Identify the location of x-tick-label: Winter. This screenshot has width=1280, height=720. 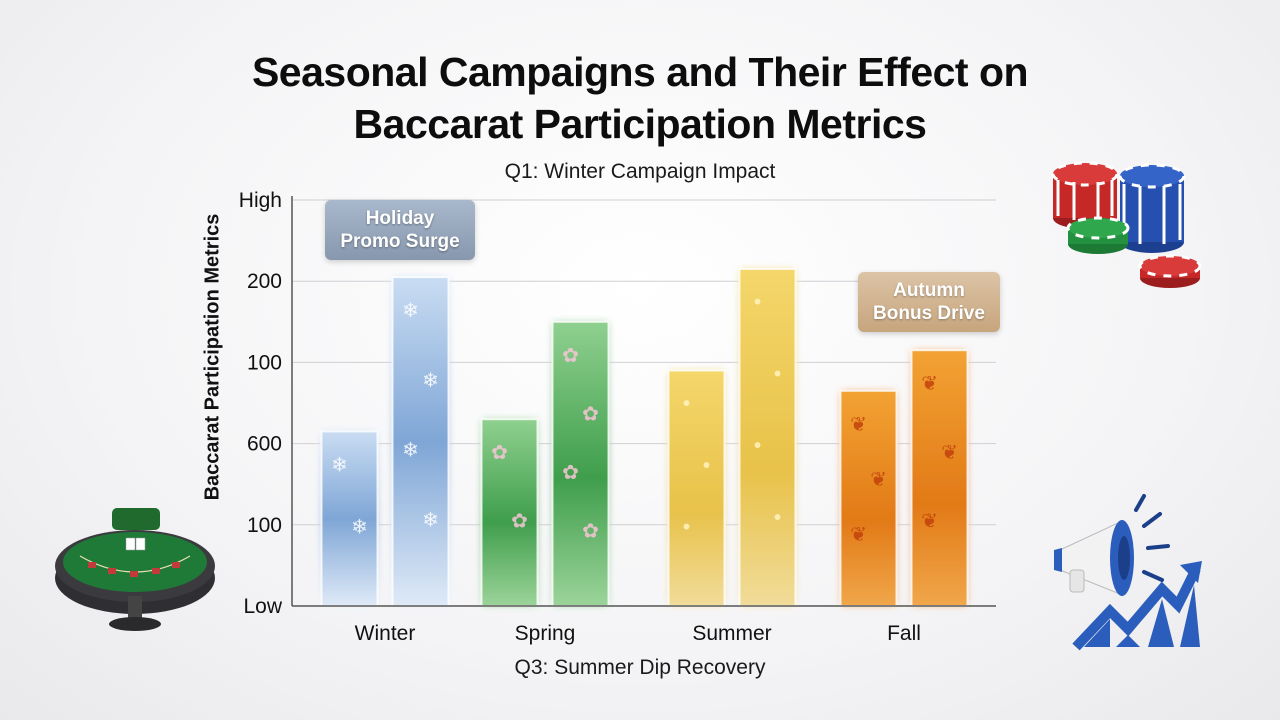
(385, 633).